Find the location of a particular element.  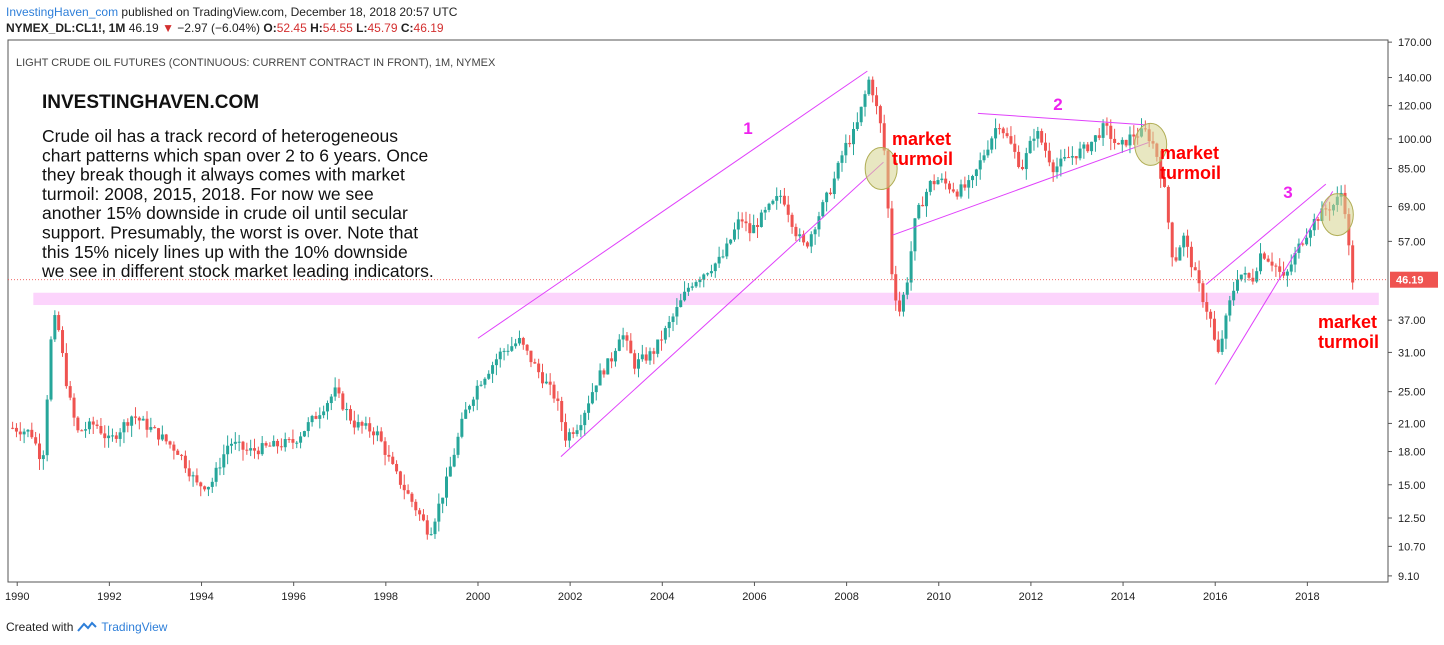

pattern-number-label: 1 is located at coordinates (747, 128).